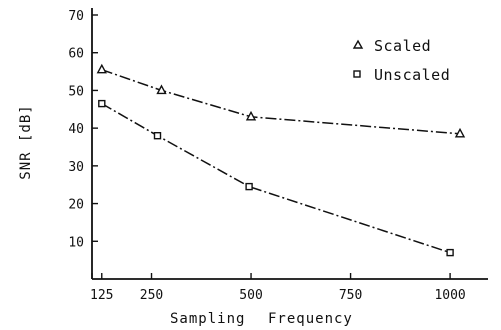 The width and height of the screenshot is (501, 330). What do you see at coordinates (76, 91) in the screenshot?
I see `y-tick-label-50: 50` at bounding box center [76, 91].